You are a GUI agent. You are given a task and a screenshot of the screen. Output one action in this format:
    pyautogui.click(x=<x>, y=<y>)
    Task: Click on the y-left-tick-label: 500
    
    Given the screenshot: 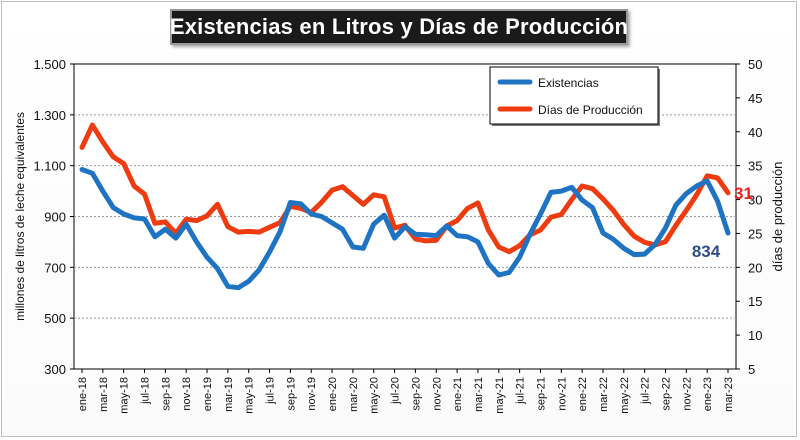 What is the action you would take?
    pyautogui.click(x=55, y=318)
    